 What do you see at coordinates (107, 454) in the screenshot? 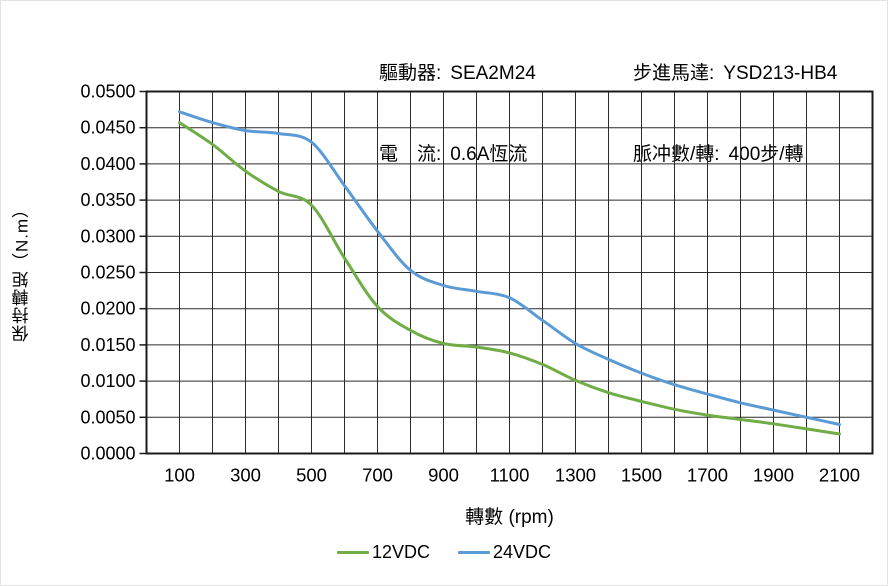
I see `y-tick-label: 0.0000` at bounding box center [107, 454].